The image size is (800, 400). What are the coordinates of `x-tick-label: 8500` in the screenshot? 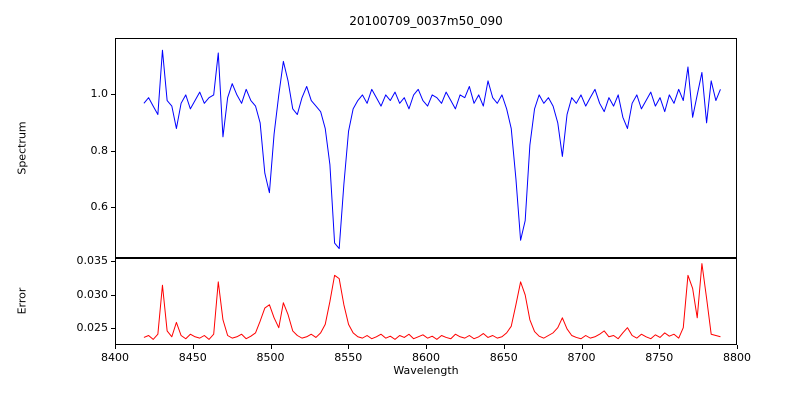 It's located at (270, 357).